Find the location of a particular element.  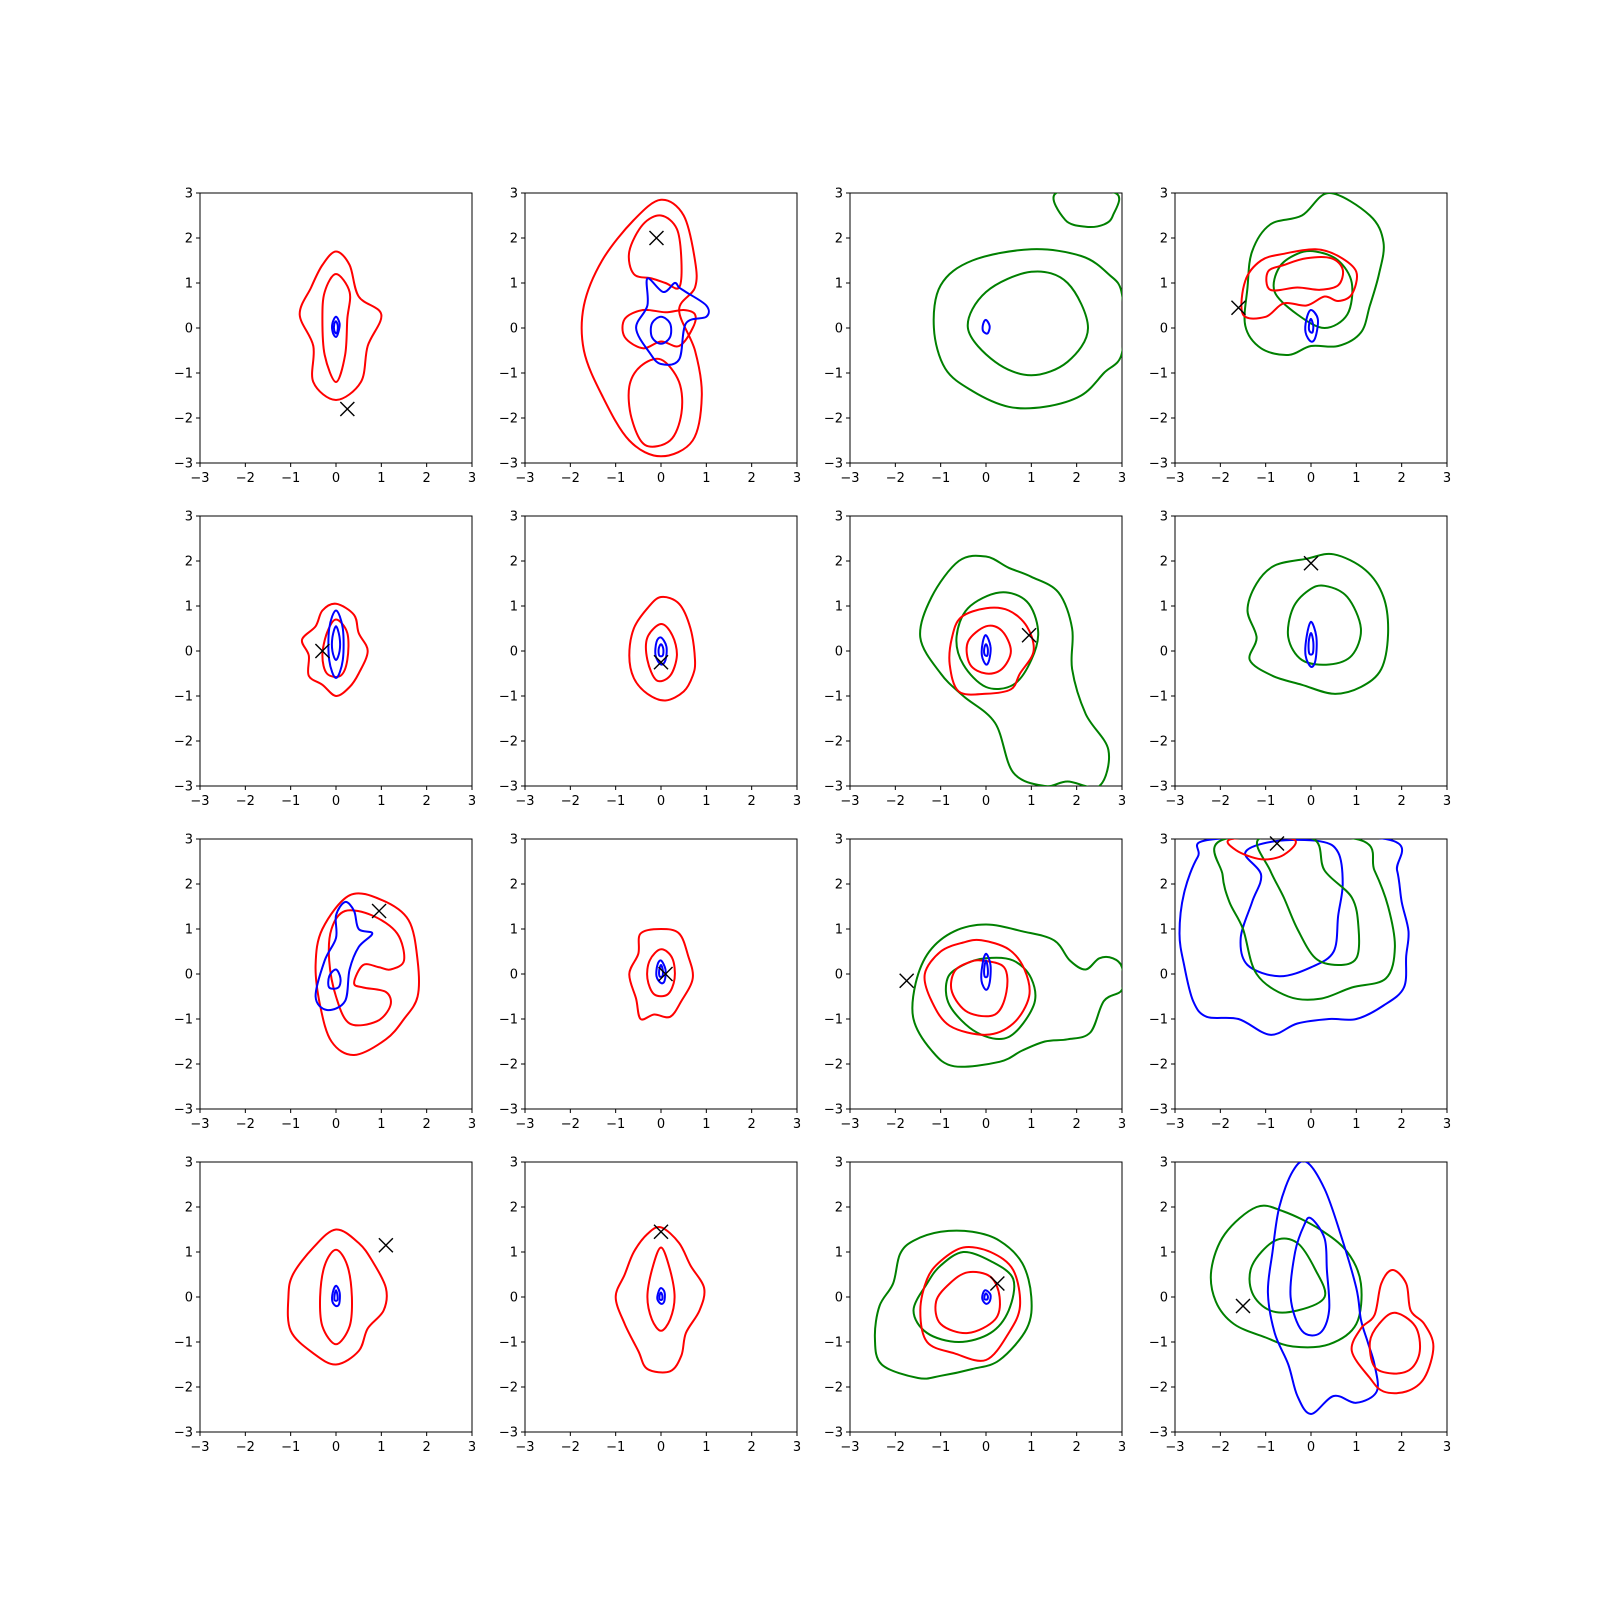

subplot-15: −3−3 −2 −2 −1 −1 0 0 1 1 2 2 3 3 is located at coordinates (975, 1306).